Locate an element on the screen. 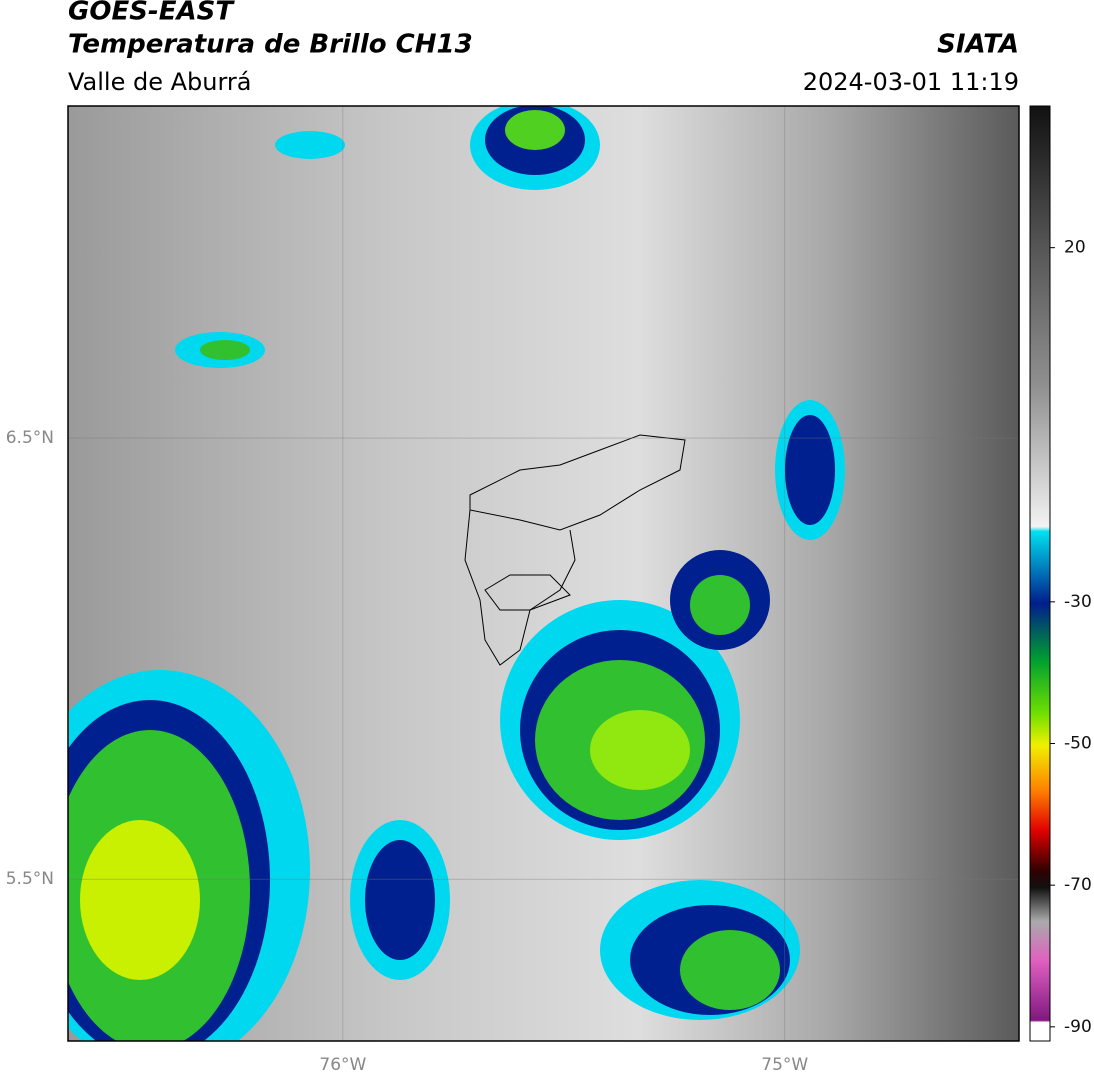  y-tick-label: 6.5°N is located at coordinates (30, 438).